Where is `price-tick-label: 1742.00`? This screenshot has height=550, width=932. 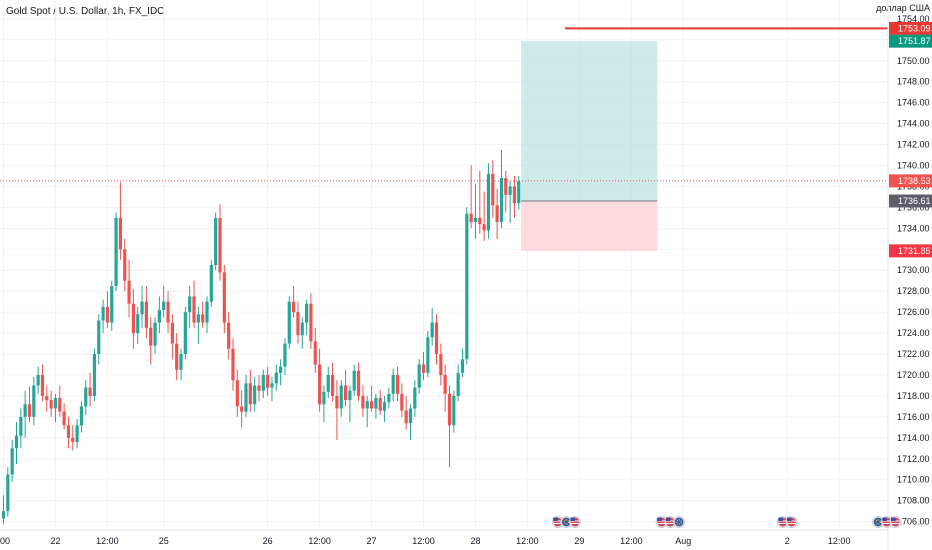 price-tick-label: 1742.00 is located at coordinates (913, 145).